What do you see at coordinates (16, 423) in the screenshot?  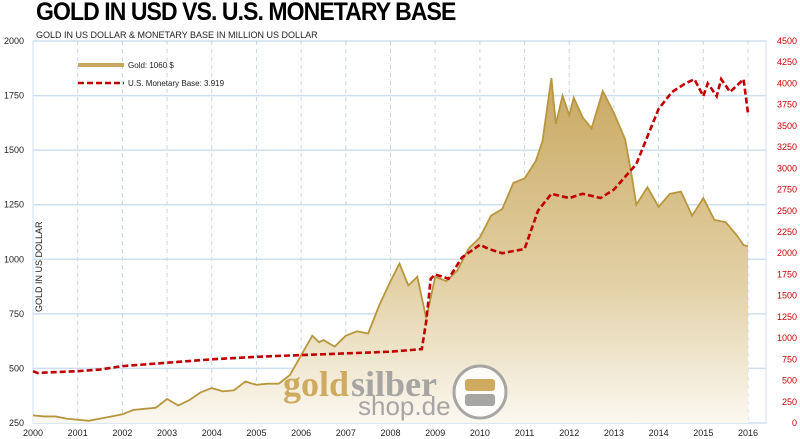 I see `y-tick-label: 250` at bounding box center [16, 423].